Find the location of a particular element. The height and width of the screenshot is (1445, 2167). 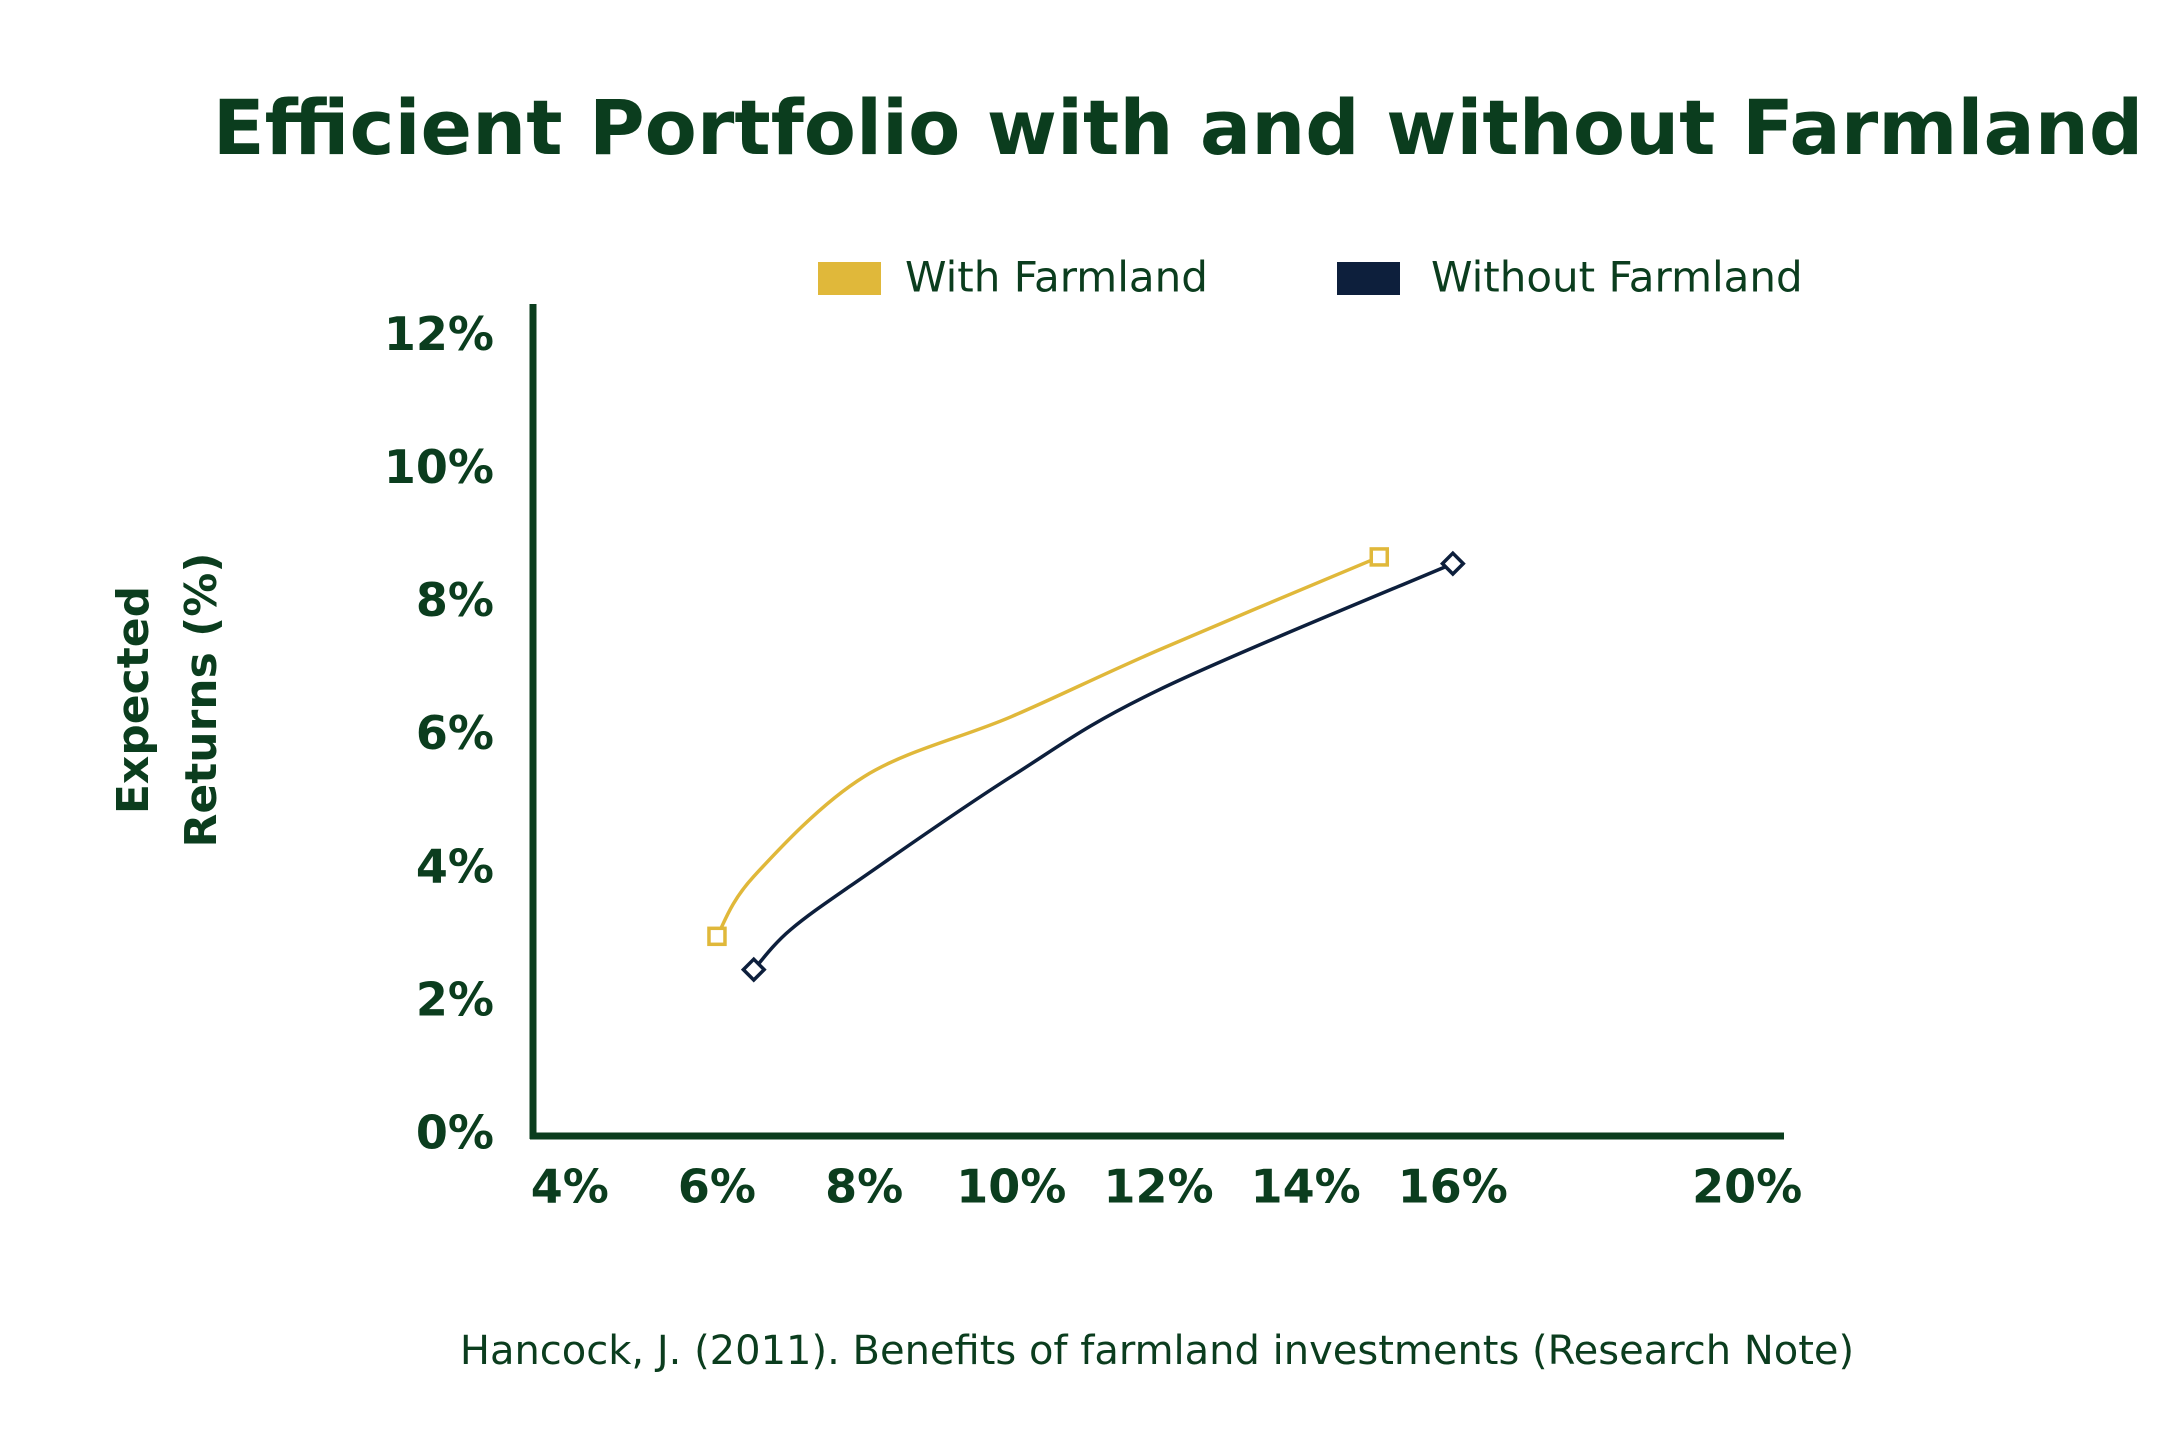

legend-label: Without Farmland is located at coordinates (1617, 277).